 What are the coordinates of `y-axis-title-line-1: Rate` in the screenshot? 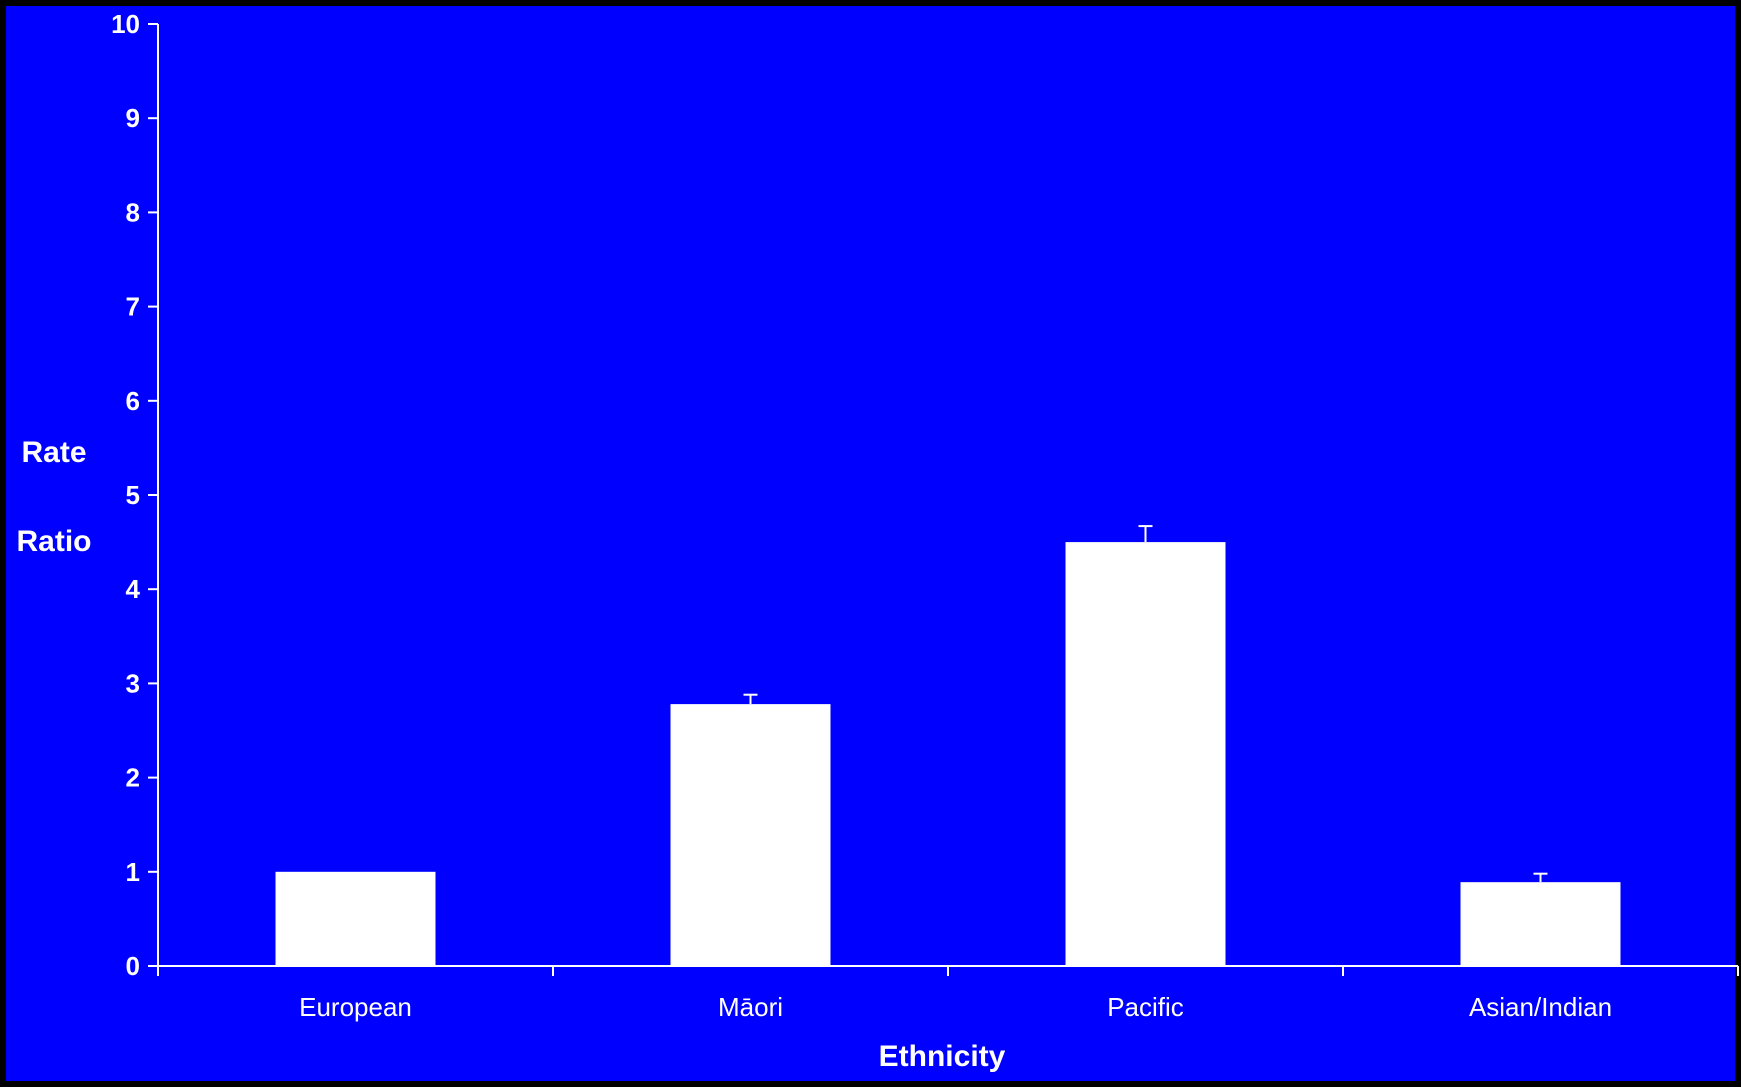 It's located at (53, 452).